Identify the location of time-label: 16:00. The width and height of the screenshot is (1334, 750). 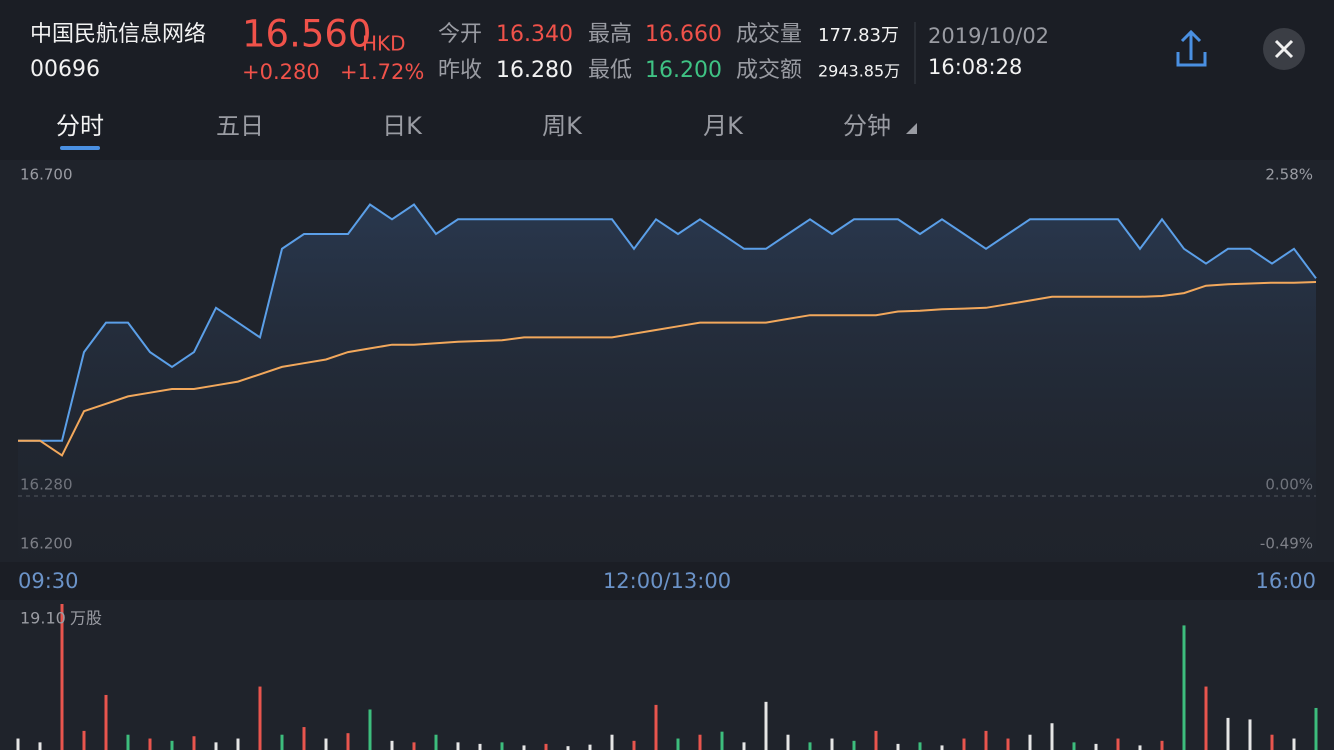
(1285, 581).